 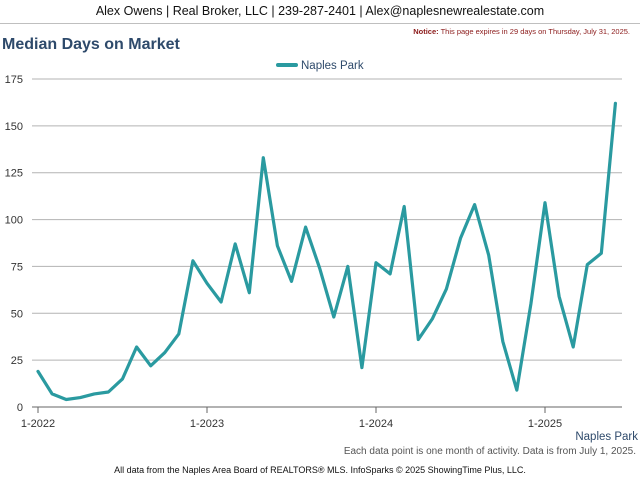 What do you see at coordinates (38, 424) in the screenshot?
I see `x-tick-label: 1-2022` at bounding box center [38, 424].